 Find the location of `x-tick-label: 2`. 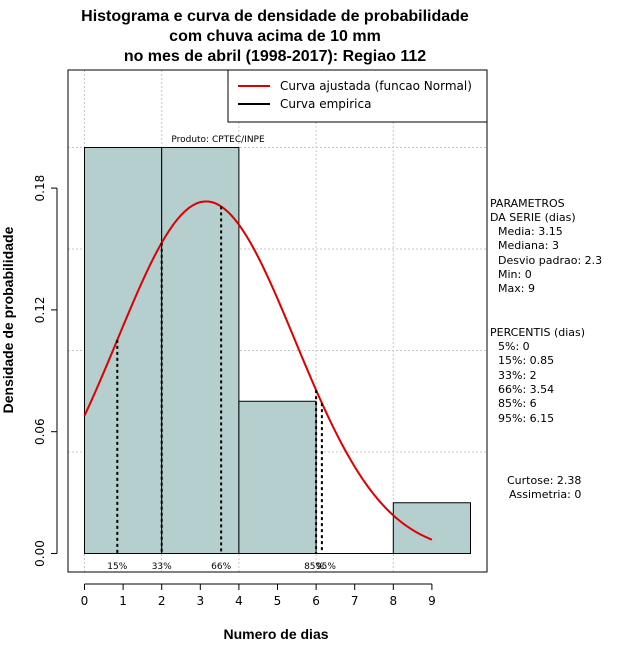

x-tick-label: 2 is located at coordinates (162, 601).